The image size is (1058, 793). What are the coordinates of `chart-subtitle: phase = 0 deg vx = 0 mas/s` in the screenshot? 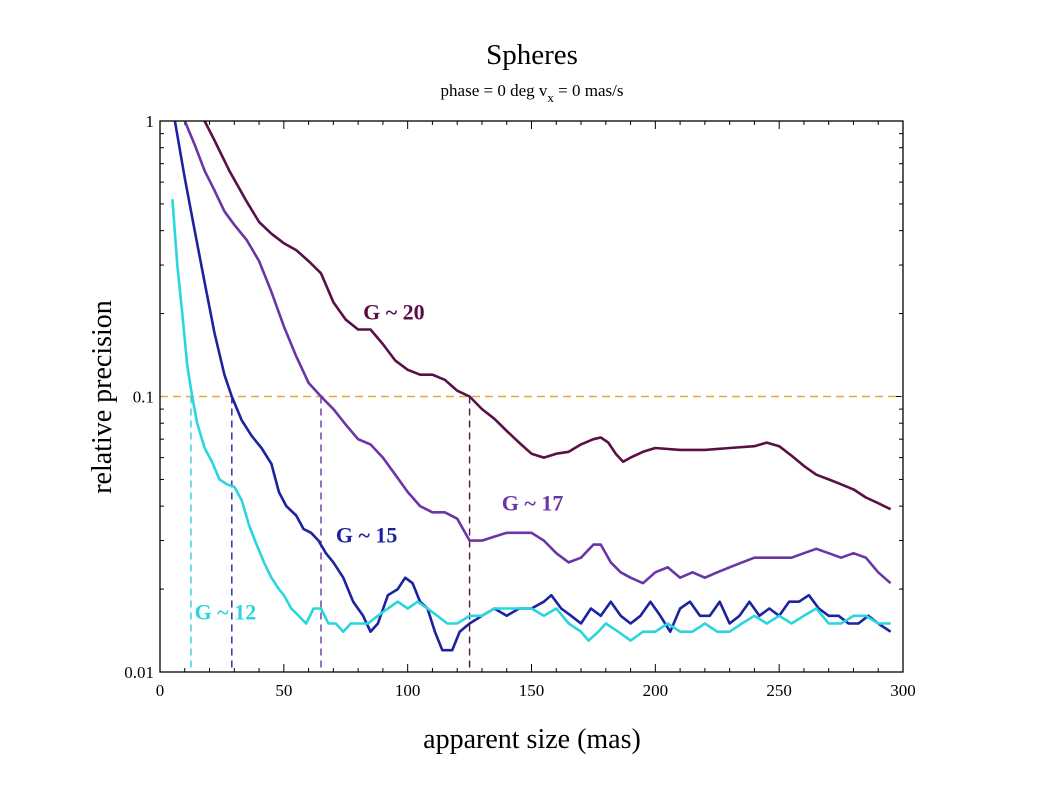 It's located at (532, 93).